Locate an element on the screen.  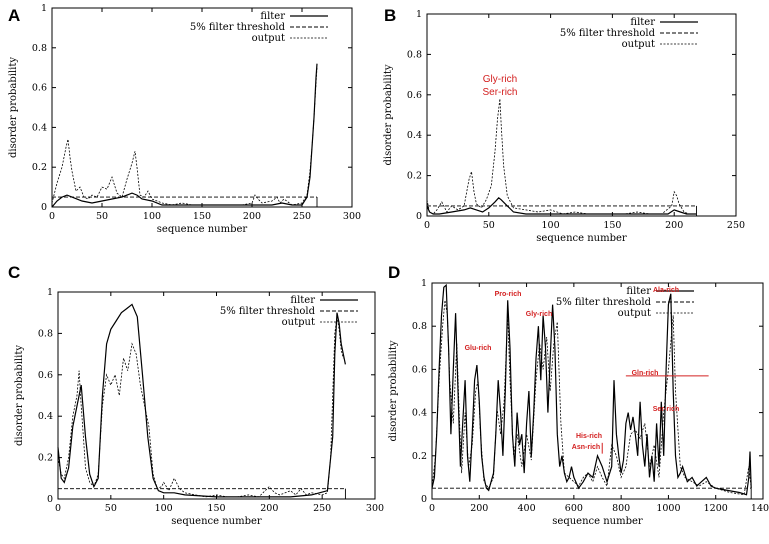
annotation-label: Ala-rich is located at coordinates (666, 290).